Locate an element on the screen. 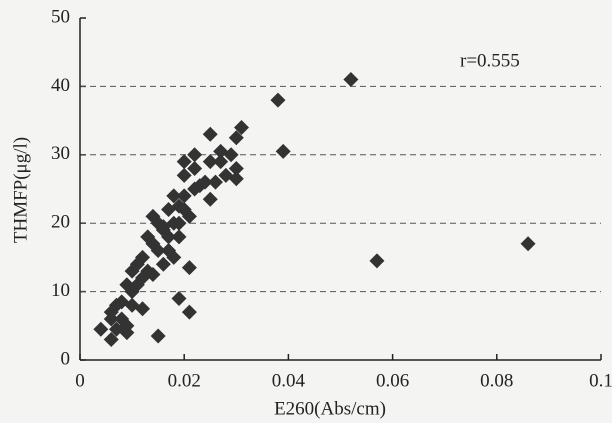  x-tick-label: 0.02 is located at coordinates (184, 380).